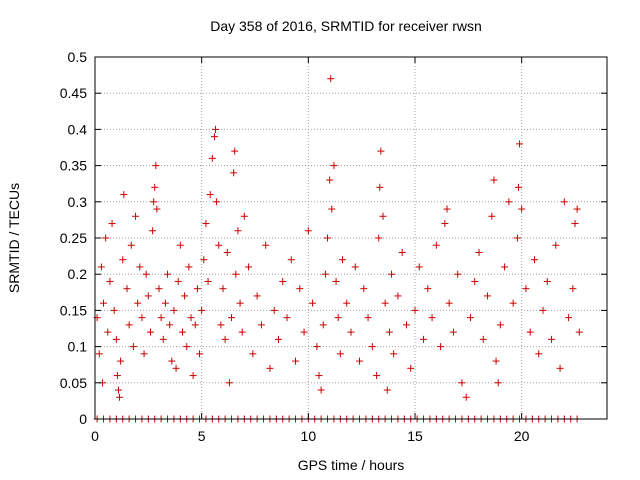 This screenshot has height=480, width=640. I want to click on y-tick-label: 0.2, so click(78, 274).